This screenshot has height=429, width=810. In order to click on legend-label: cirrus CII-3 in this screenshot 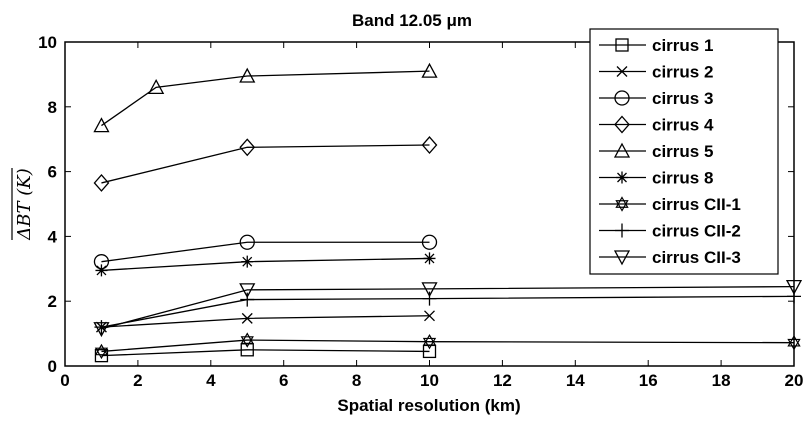, I will do `click(696, 257)`.